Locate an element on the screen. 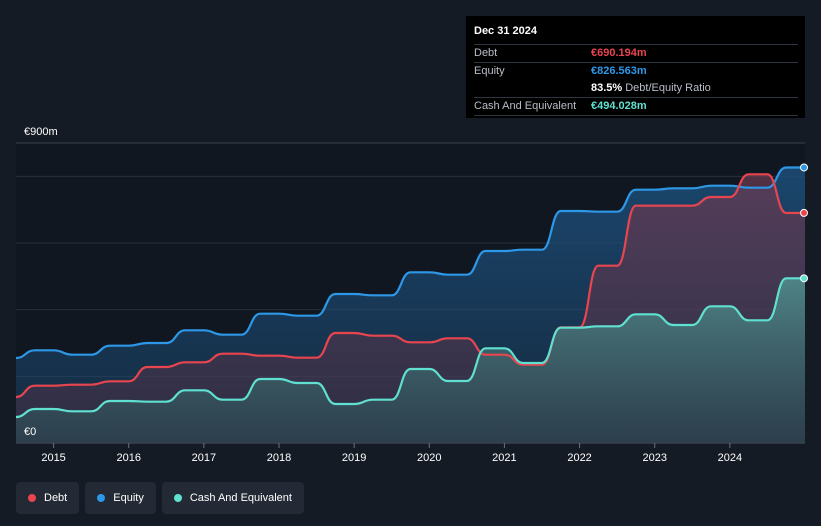 This screenshot has height=526, width=821. x-tick-label-2016: 2016 is located at coordinates (128, 458).